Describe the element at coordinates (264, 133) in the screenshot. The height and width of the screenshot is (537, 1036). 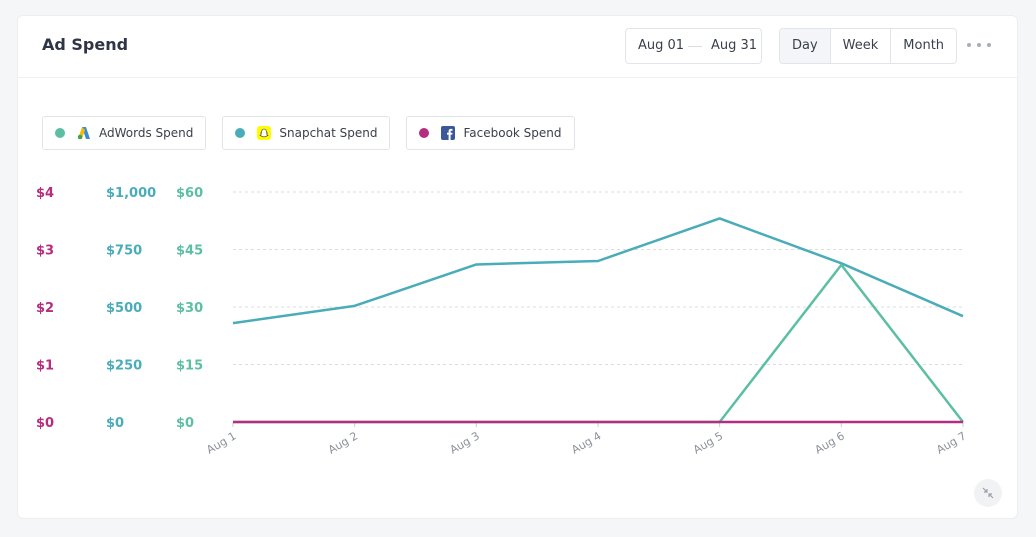
I see `snapchat-logo-icon` at that location.